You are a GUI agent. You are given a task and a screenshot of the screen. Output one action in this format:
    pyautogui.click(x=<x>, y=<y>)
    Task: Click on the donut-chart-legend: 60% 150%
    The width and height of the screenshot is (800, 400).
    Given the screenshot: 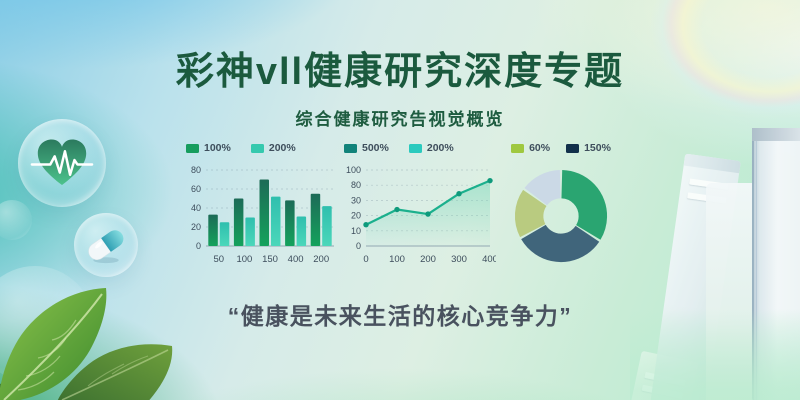 What is the action you would take?
    pyautogui.click(x=561, y=148)
    